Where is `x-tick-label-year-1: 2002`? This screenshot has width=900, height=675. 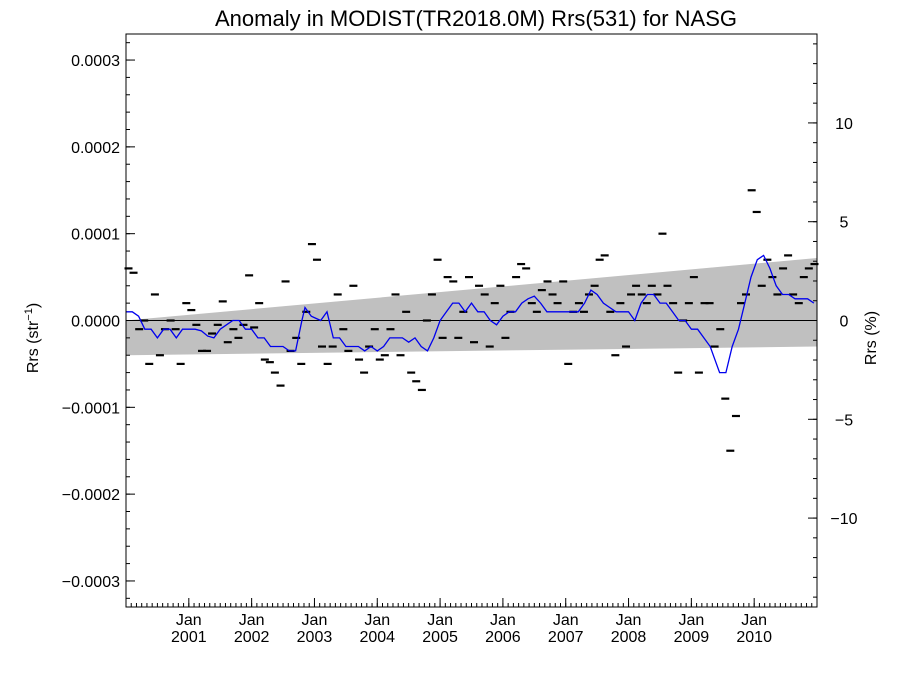 x-tick-label-year-1: 2002 is located at coordinates (252, 637).